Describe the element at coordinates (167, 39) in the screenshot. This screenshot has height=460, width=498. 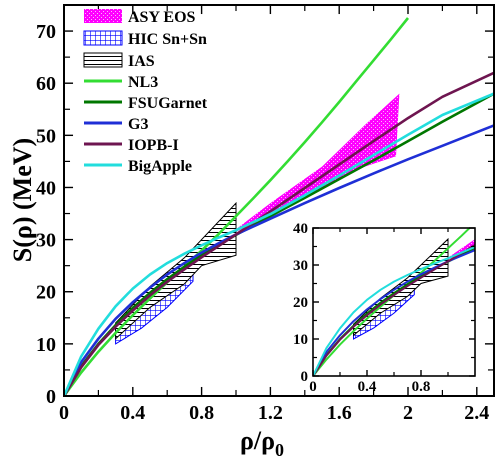
I see `legend-label-hic: HIC Sn+Sn` at that location.